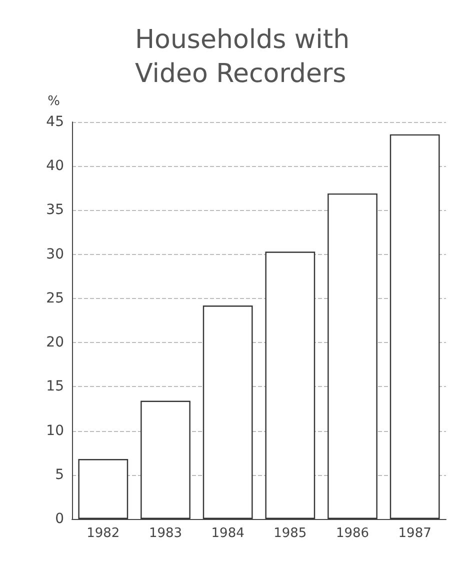 Image resolution: width=460 pixels, height=571 pixels. Describe the element at coordinates (55, 298) in the screenshot. I see `y-tick-label: 25` at that location.